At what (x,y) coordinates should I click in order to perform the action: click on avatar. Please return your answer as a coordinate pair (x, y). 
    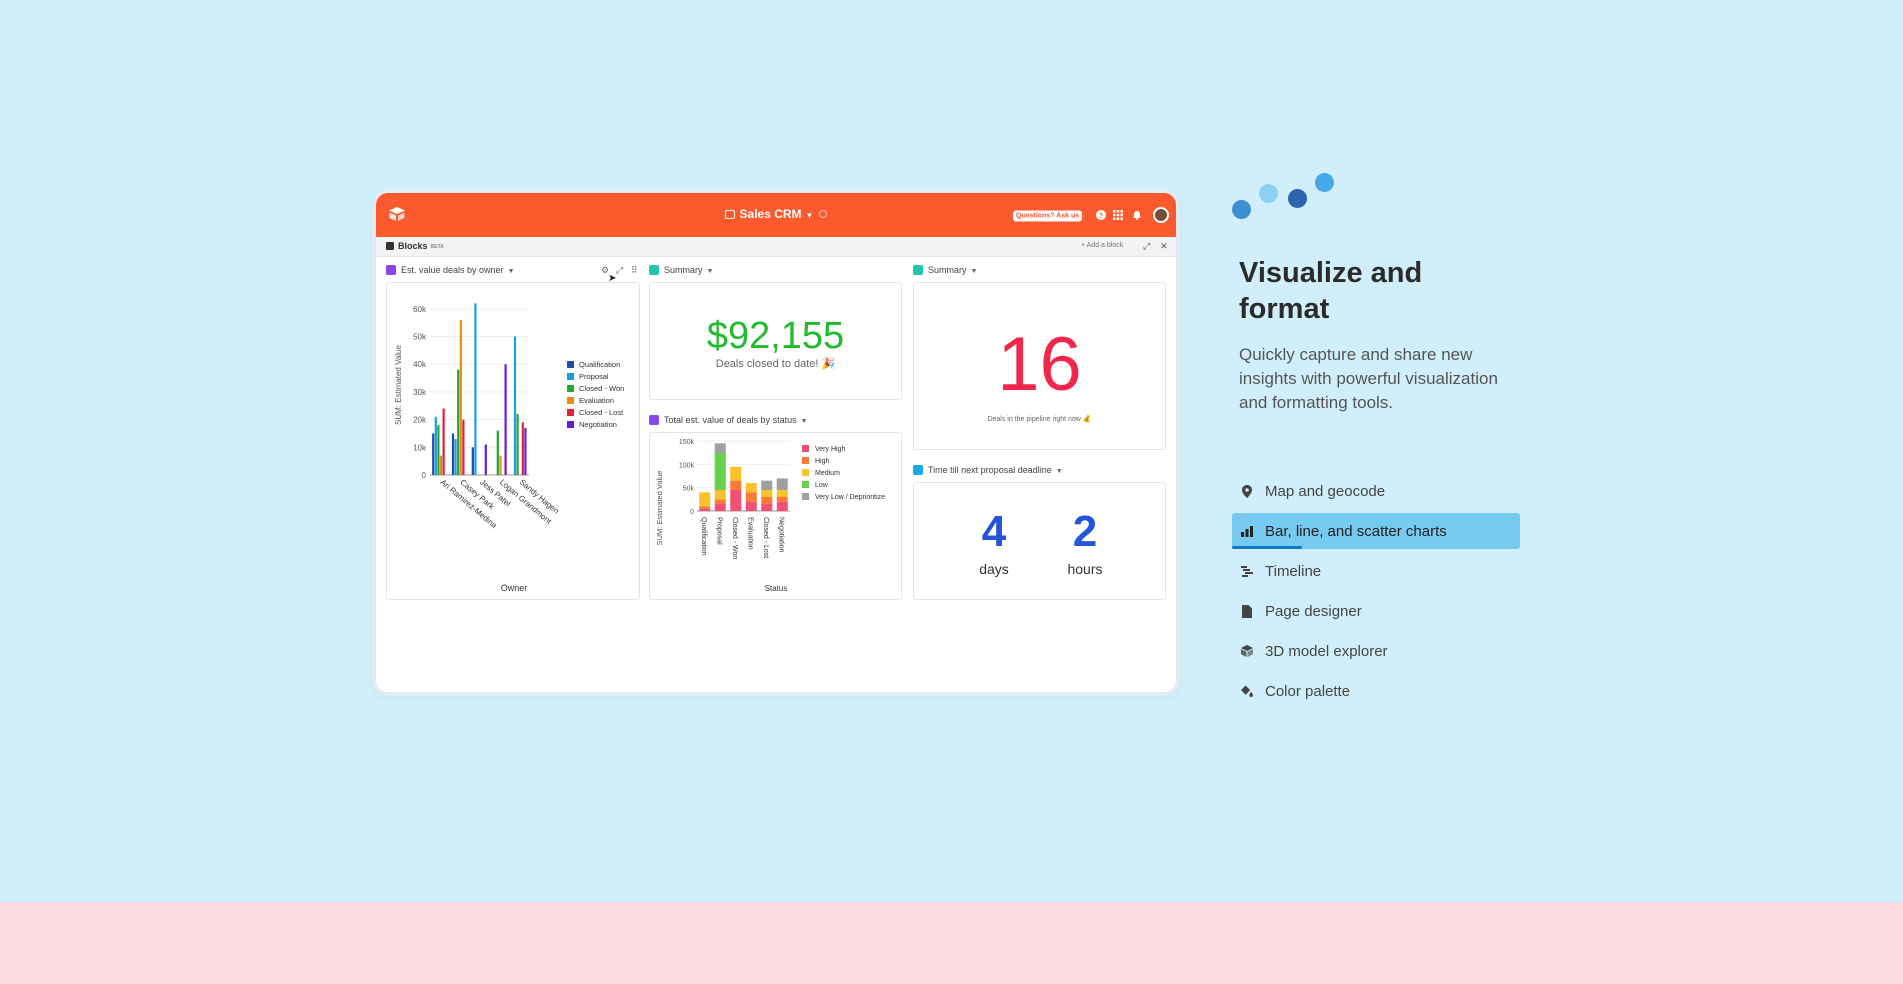
    Looking at the image, I should click on (1161, 215).